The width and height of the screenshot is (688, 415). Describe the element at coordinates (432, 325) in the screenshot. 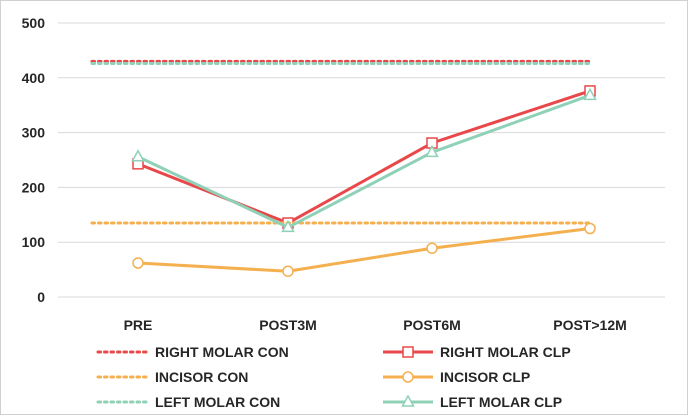

I see `x-tick-label: POST6M` at that location.